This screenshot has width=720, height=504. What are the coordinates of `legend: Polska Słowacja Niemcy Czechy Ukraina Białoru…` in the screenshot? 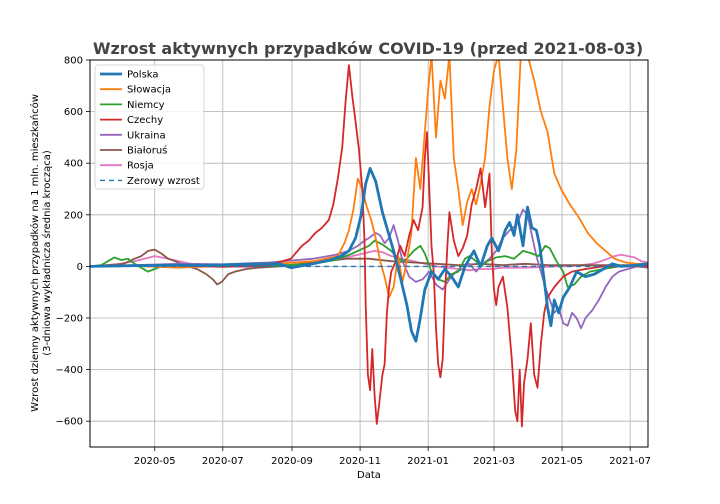 It's located at (149, 127).